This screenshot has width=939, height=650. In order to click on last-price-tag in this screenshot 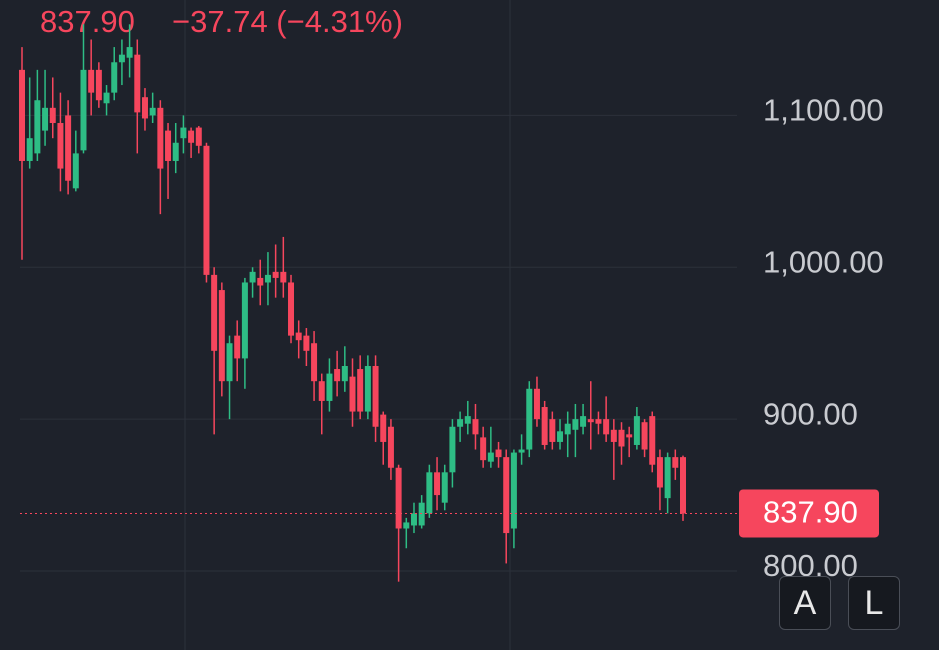, I will do `click(809, 513)`.